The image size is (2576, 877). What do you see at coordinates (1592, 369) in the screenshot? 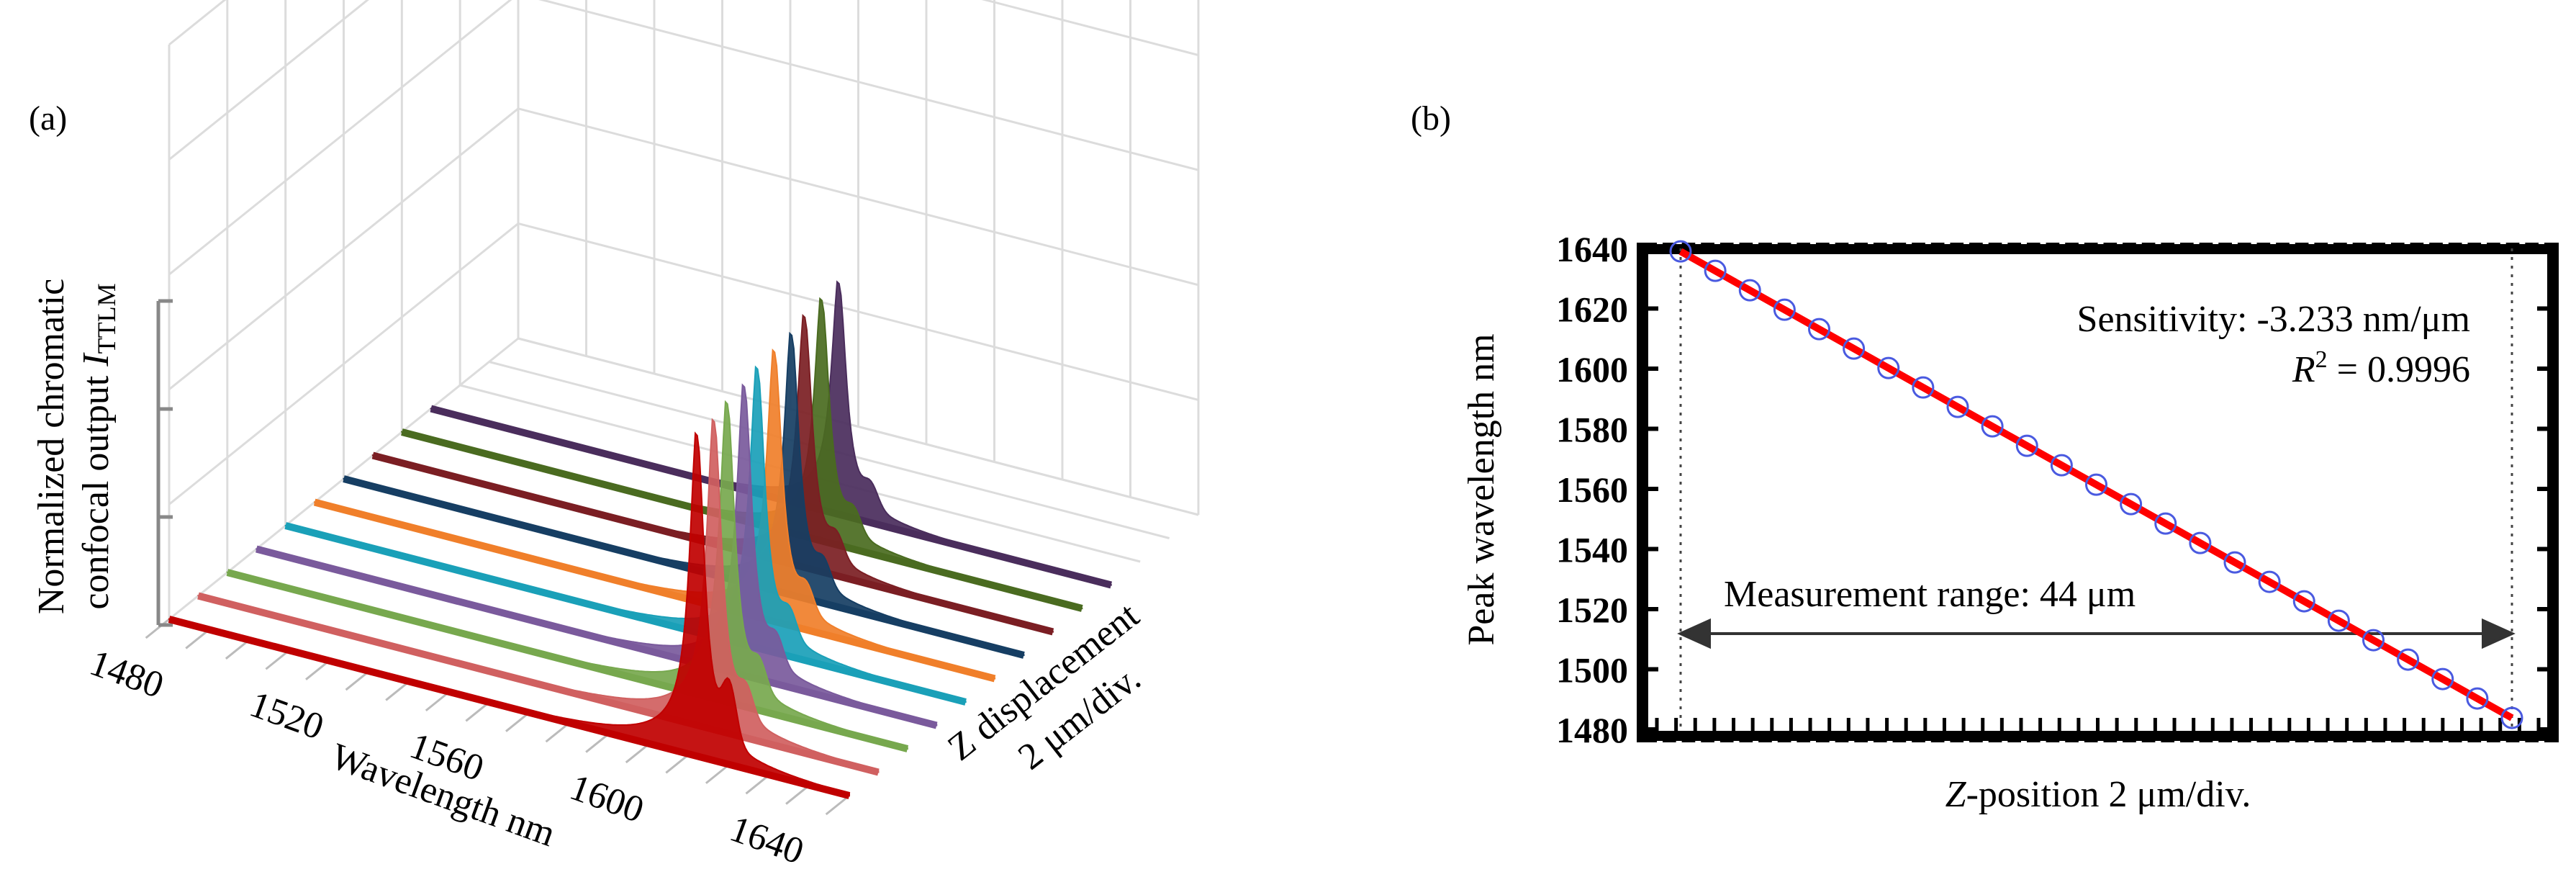
I see `y-tick-label: 1600` at bounding box center [1592, 369].